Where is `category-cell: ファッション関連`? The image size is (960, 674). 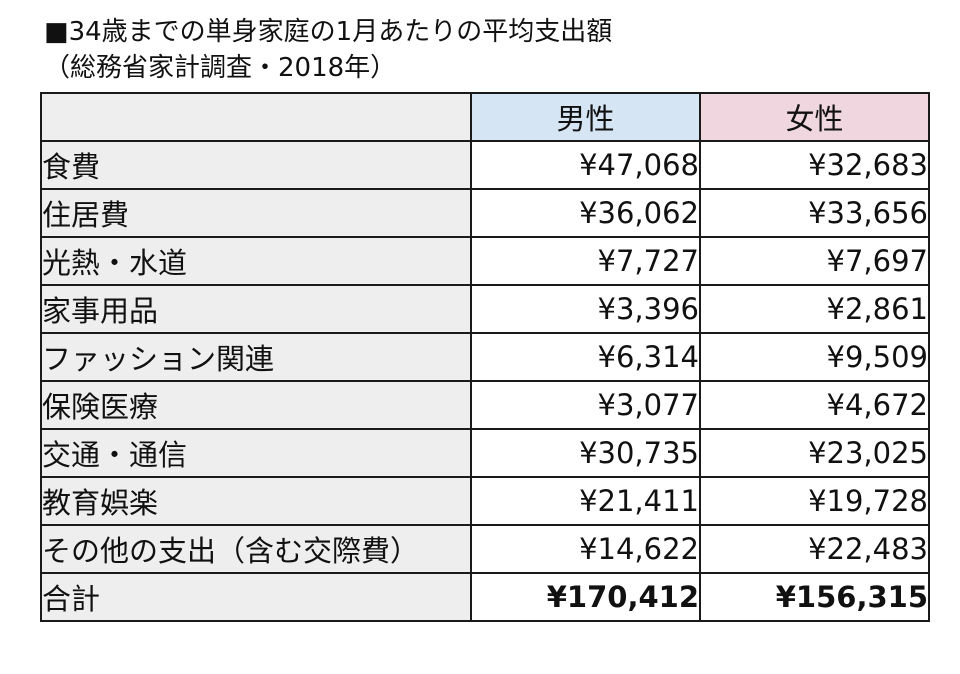 category-cell: ファッション関連 is located at coordinates (256, 357).